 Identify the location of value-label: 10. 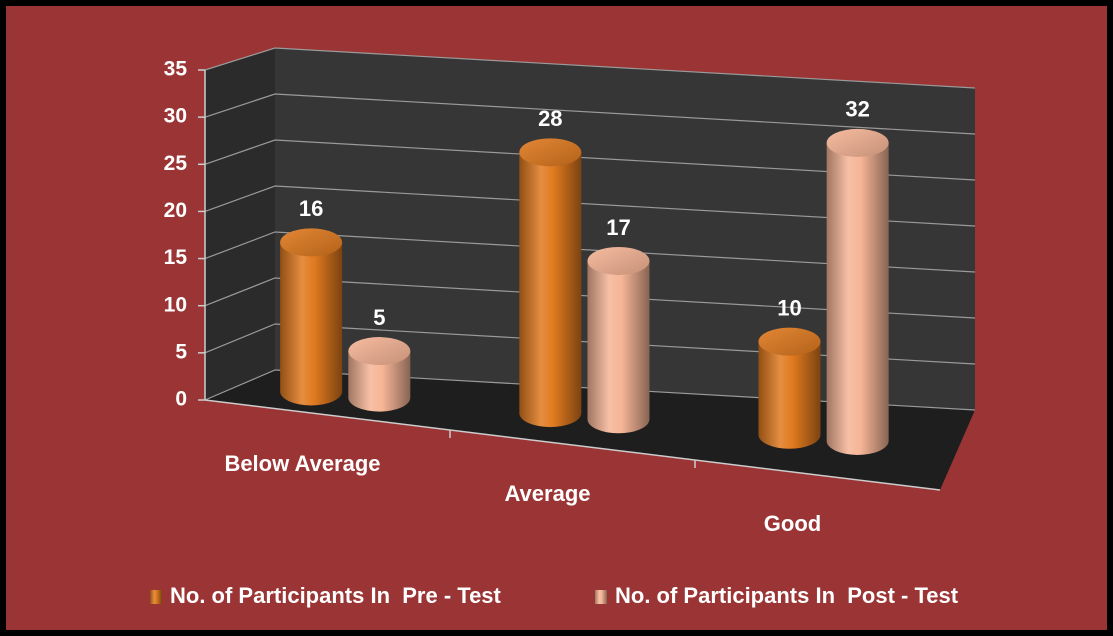
(789, 307).